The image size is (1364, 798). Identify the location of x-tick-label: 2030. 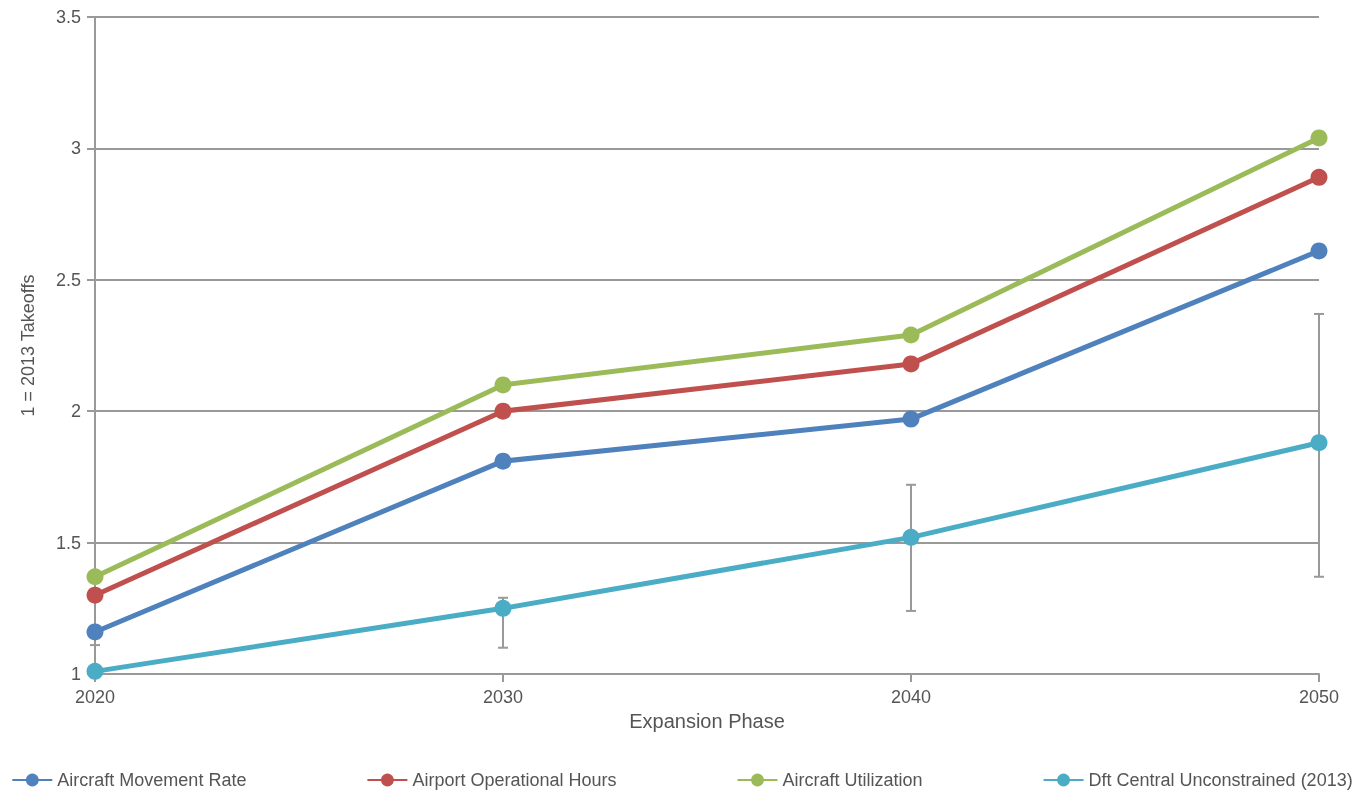
(503, 697).